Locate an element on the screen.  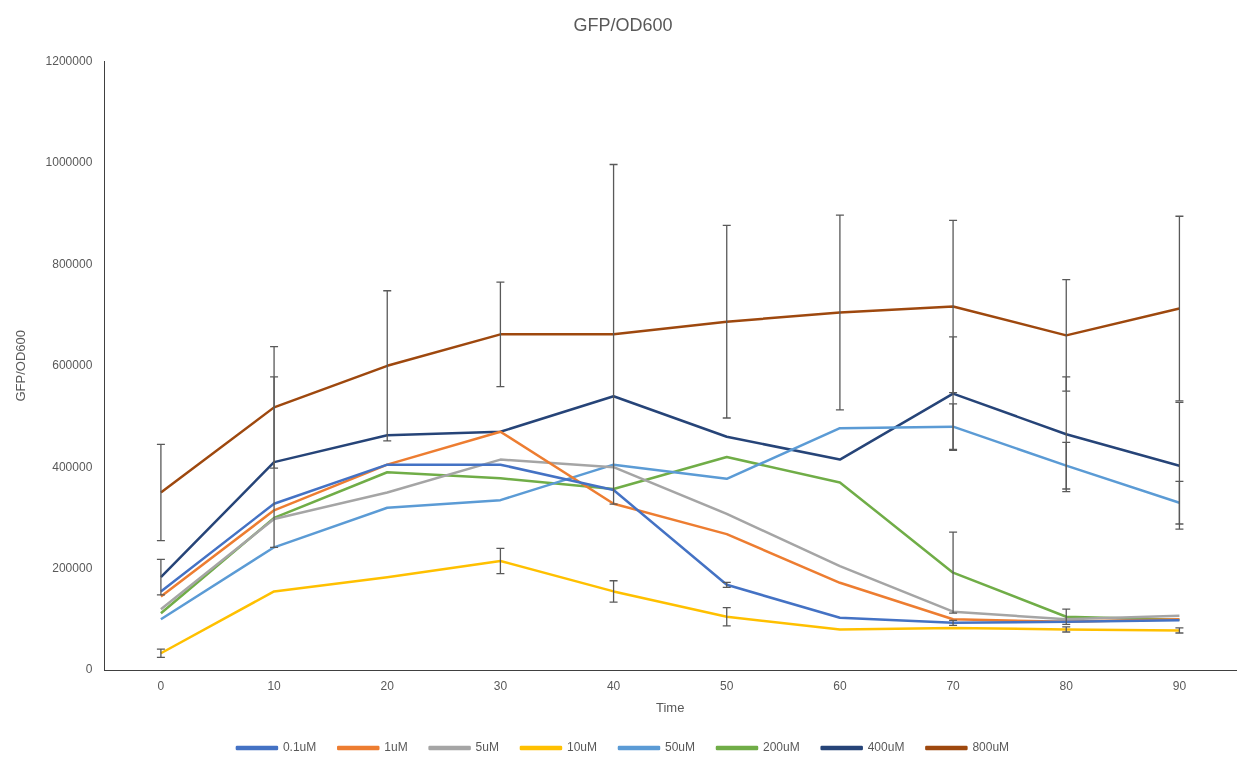
x-tick-label: 70 is located at coordinates (953, 685).